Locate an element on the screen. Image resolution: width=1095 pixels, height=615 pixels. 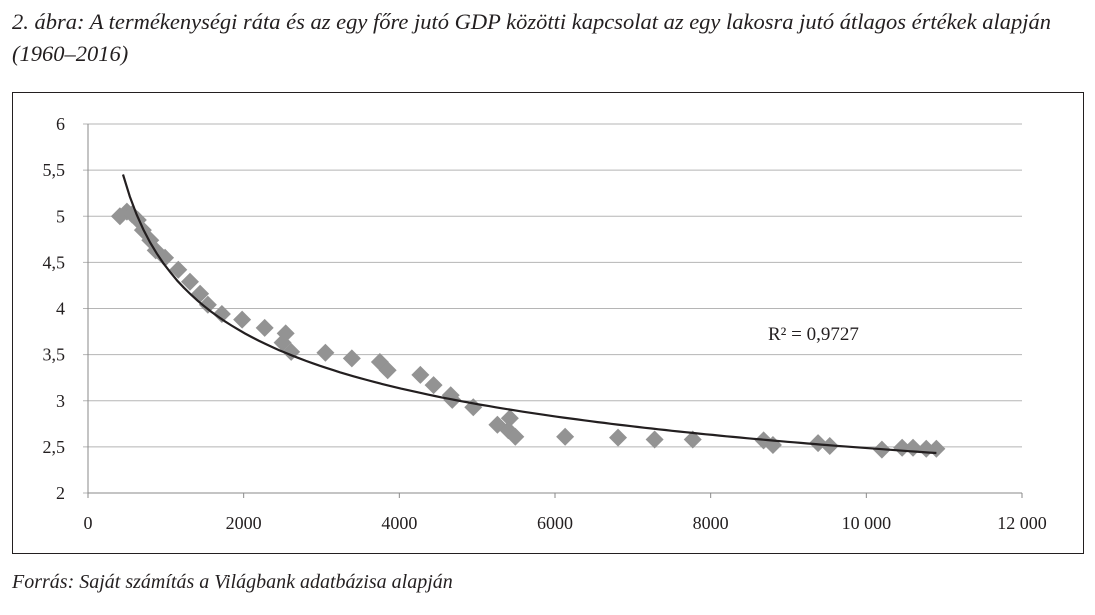
y-tick-label: 2 is located at coordinates (60, 493).